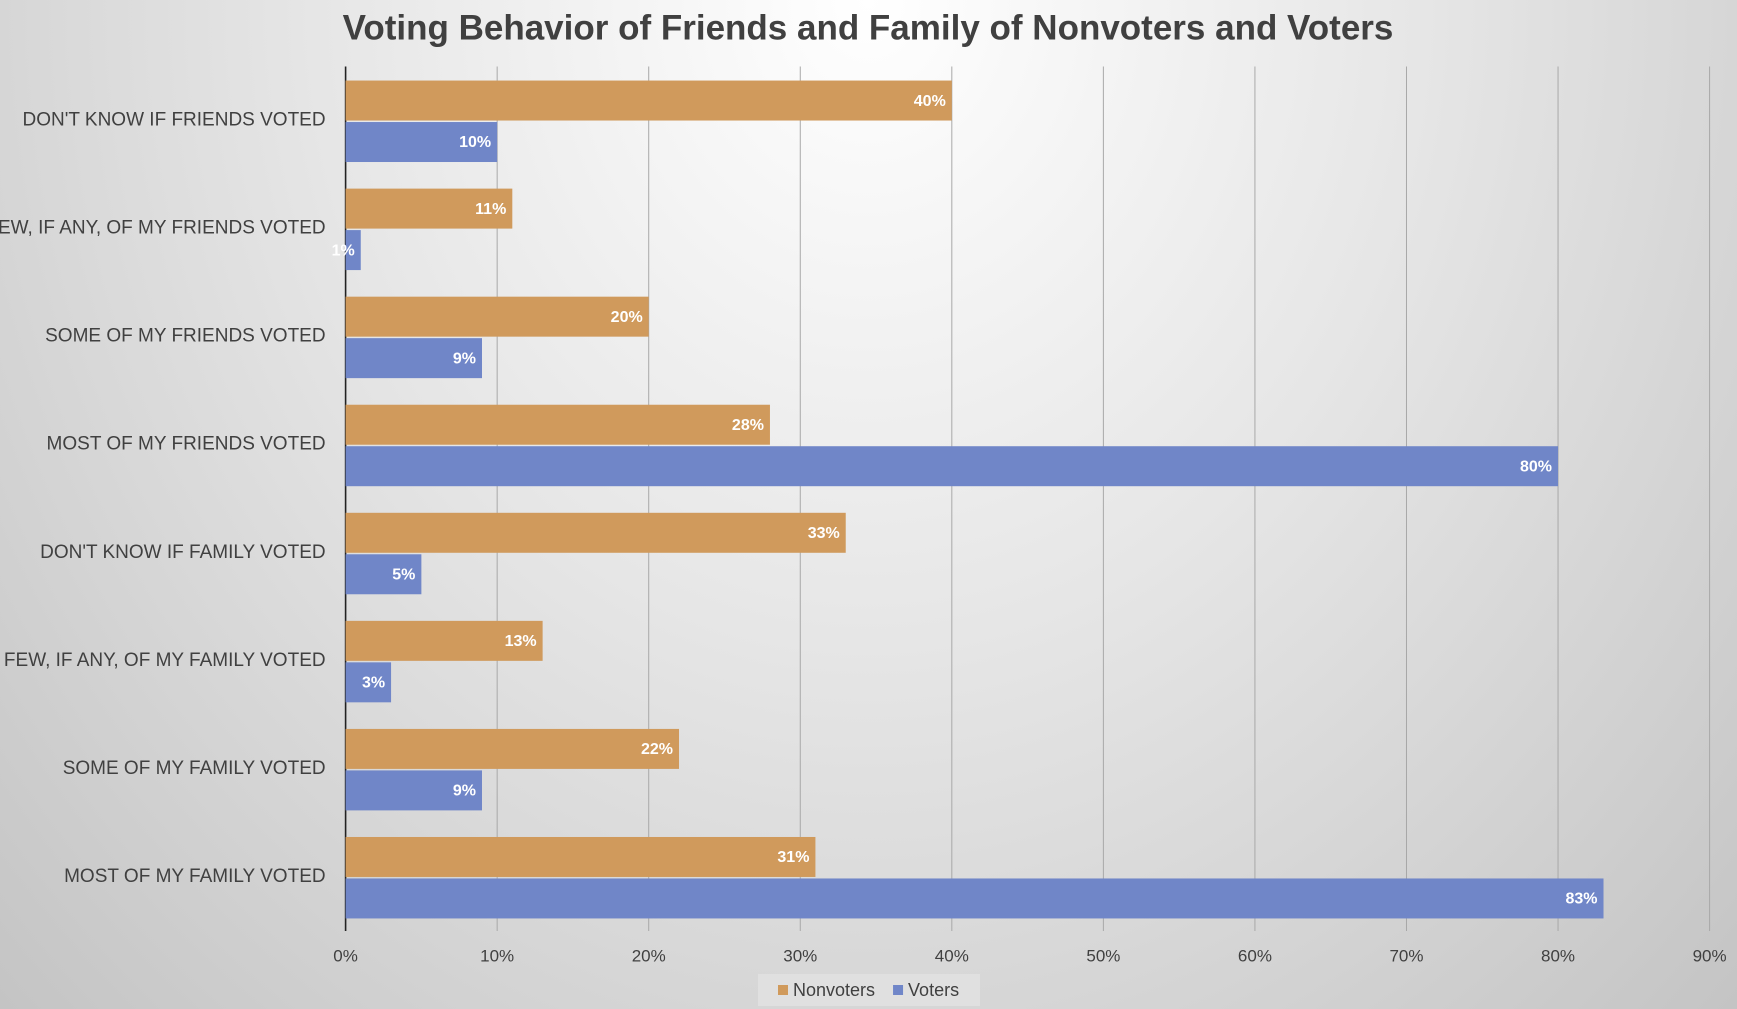 The height and width of the screenshot is (1009, 1737). What do you see at coordinates (345, 955) in the screenshot?
I see `x-tick-label: 0%` at bounding box center [345, 955].